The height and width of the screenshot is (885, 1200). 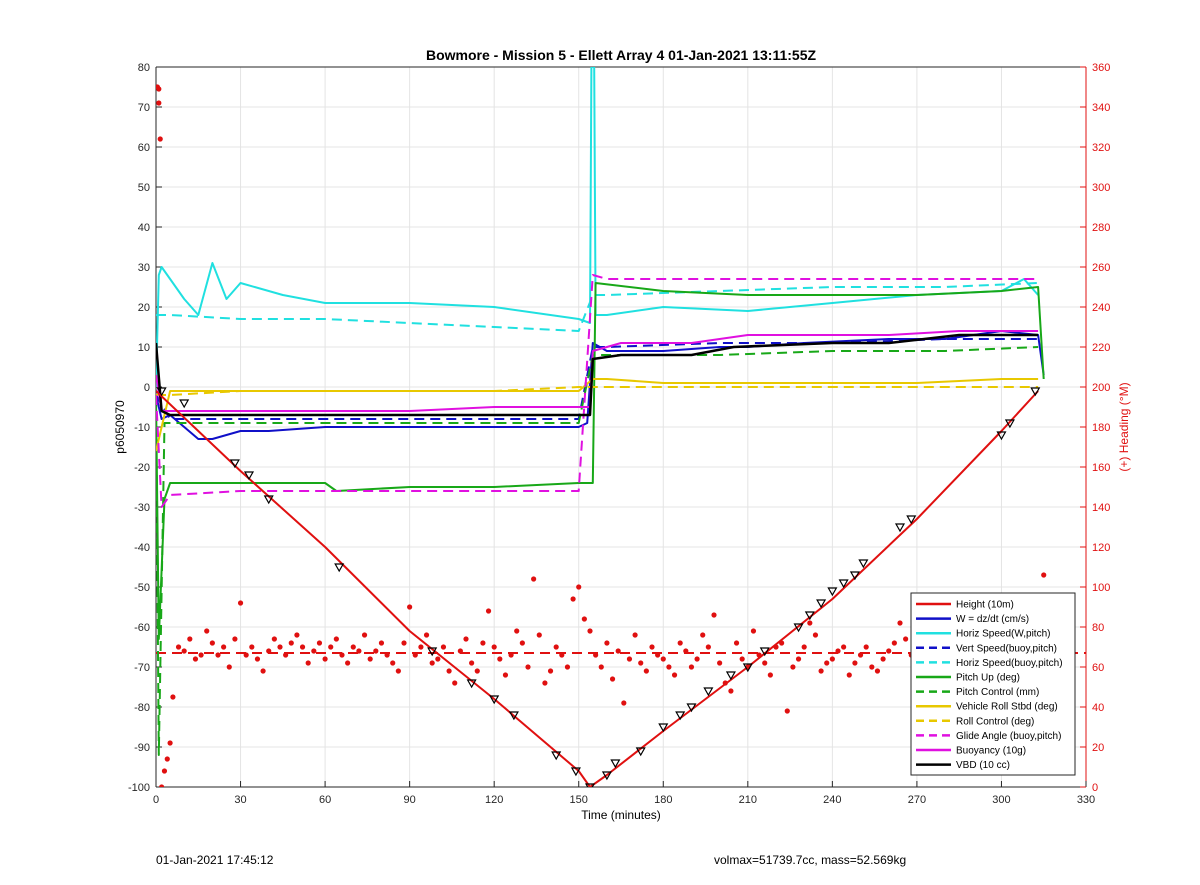 I want to click on x-tick-label: 60, so click(x=325, y=800).